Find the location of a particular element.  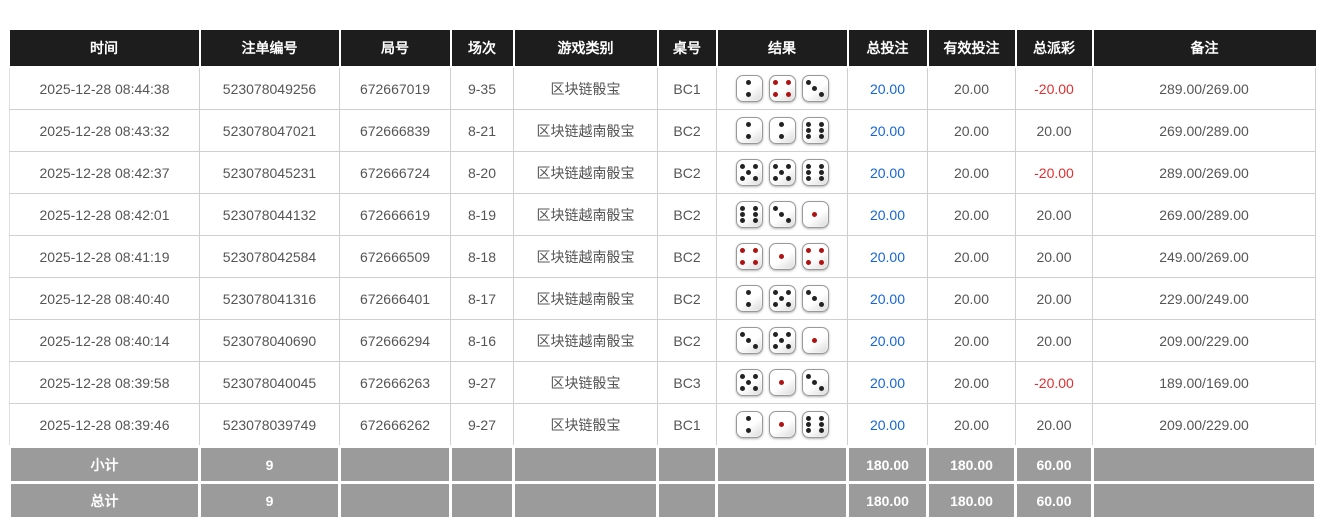

cell-round-id: 672666724 is located at coordinates (395, 172).